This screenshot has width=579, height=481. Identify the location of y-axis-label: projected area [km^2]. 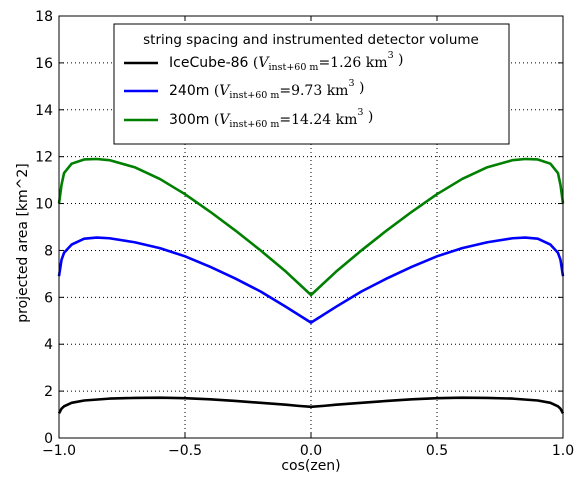
(23, 243).